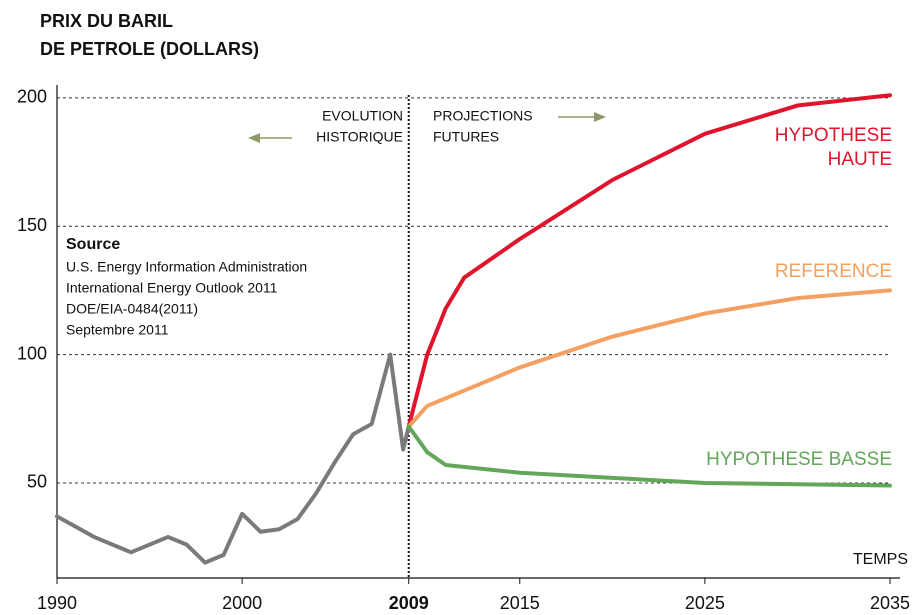  What do you see at coordinates (186, 267) in the screenshot?
I see `source-line: U.S. Energy Information Administration` at bounding box center [186, 267].